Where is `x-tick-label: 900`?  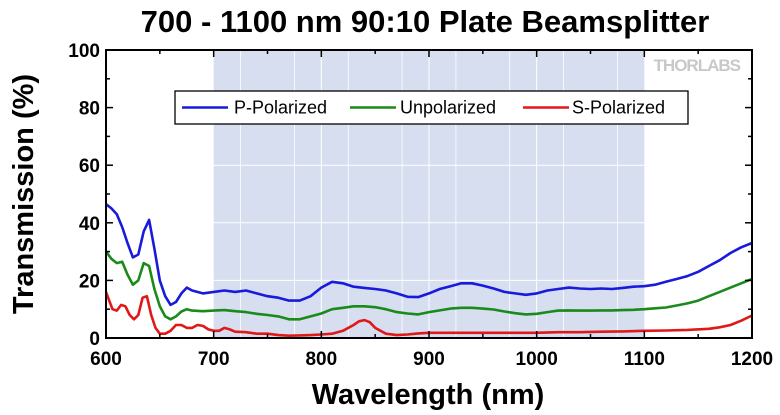
x-tick-label: 900 is located at coordinates (429, 359).